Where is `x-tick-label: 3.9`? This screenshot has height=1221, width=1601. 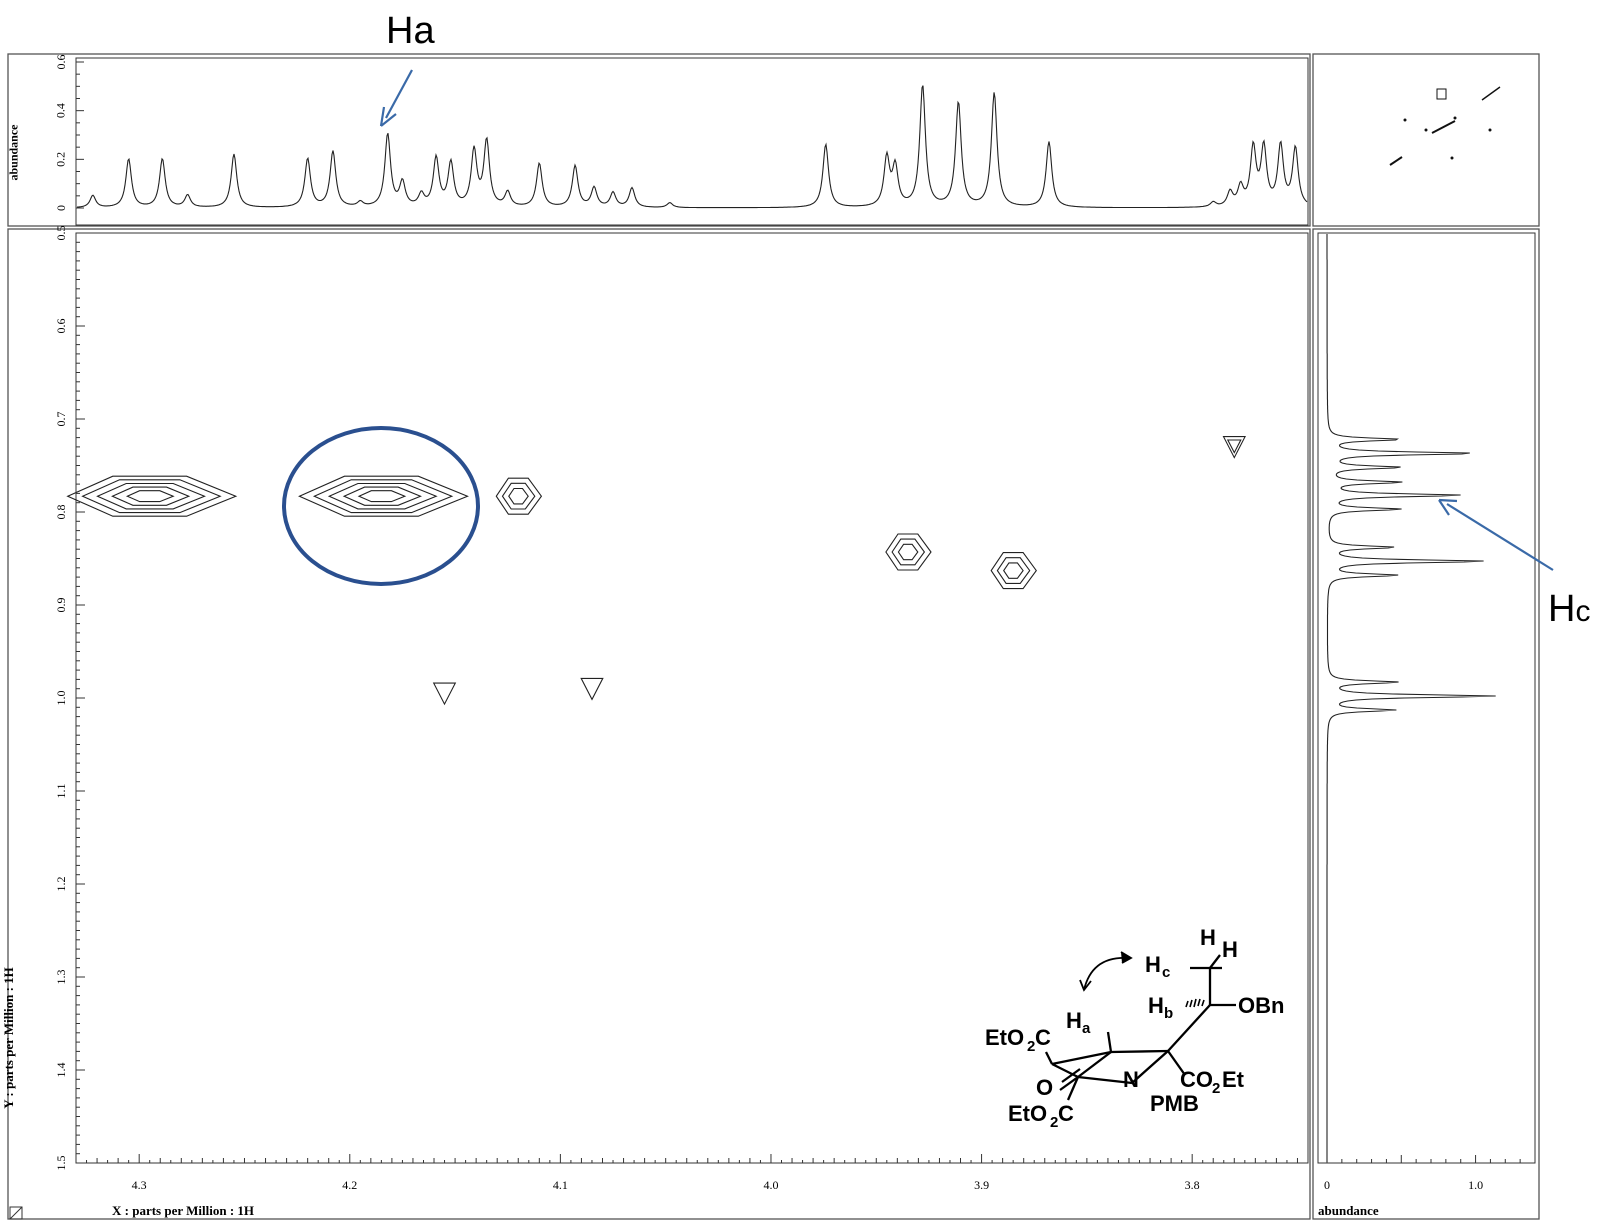 x-tick-label: 3.9 is located at coordinates (981, 1185).